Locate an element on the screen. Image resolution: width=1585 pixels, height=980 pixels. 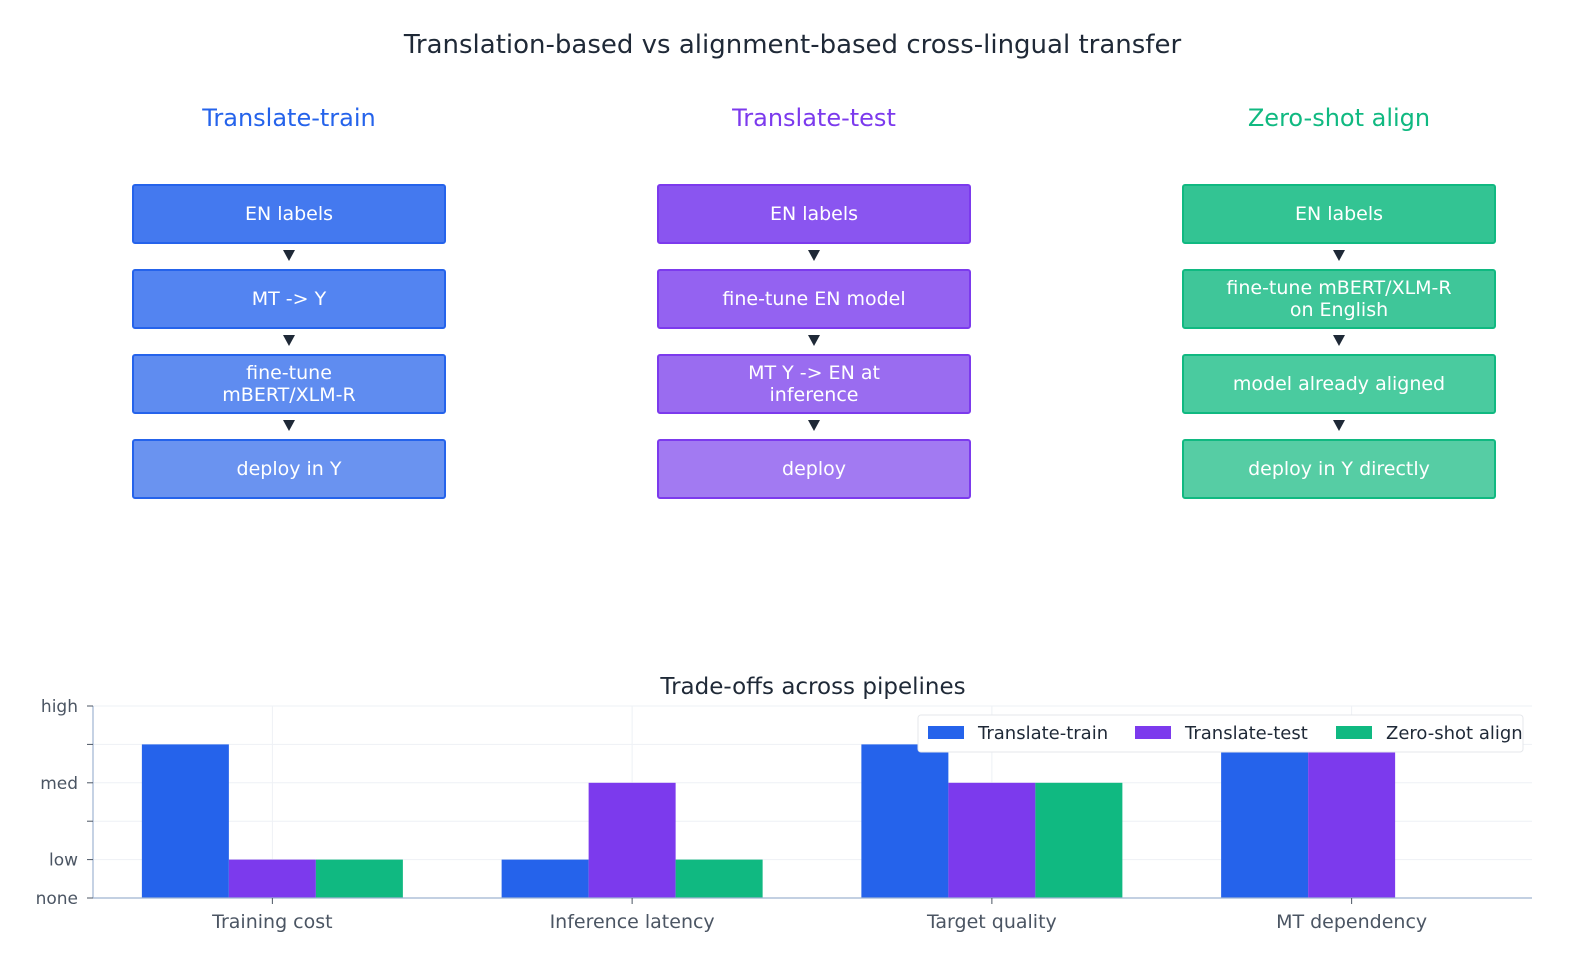
pipeline-title: Zero-shot align is located at coordinates (1339, 118).